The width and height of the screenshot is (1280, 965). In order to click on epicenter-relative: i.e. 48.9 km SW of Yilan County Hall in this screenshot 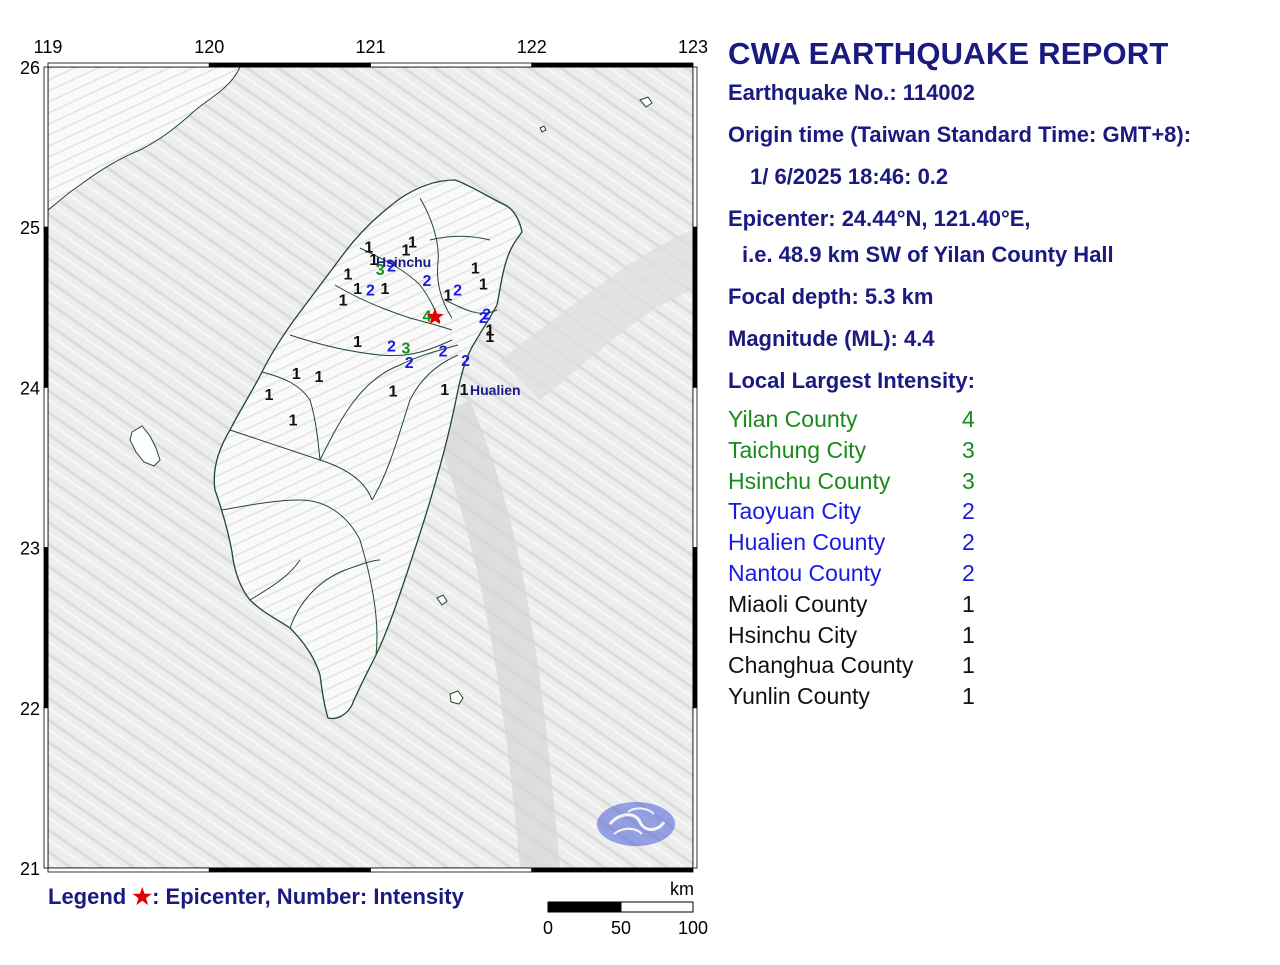, I will do `click(928, 254)`.